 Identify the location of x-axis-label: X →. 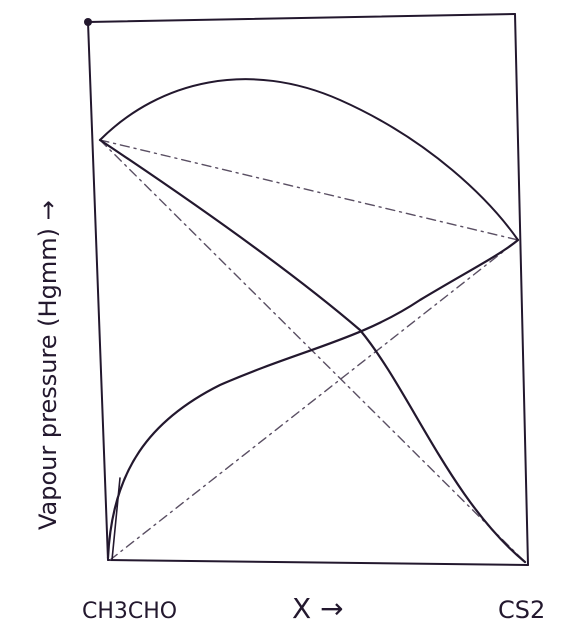
(318, 608).